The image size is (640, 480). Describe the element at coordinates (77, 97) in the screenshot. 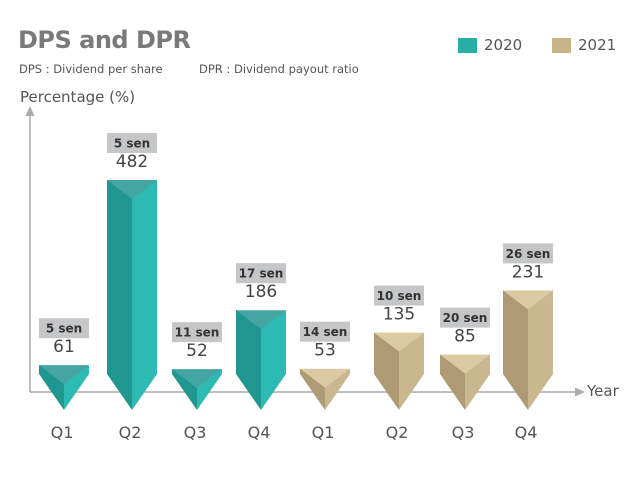

I see `y-axis-label: Percentage (%)` at that location.